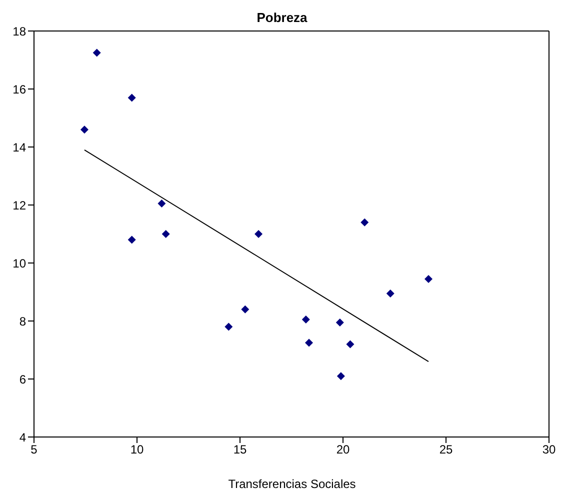 Image resolution: width=564 pixels, height=499 pixels. What do you see at coordinates (22, 379) in the screenshot?
I see `y-tick-label: 6` at bounding box center [22, 379].